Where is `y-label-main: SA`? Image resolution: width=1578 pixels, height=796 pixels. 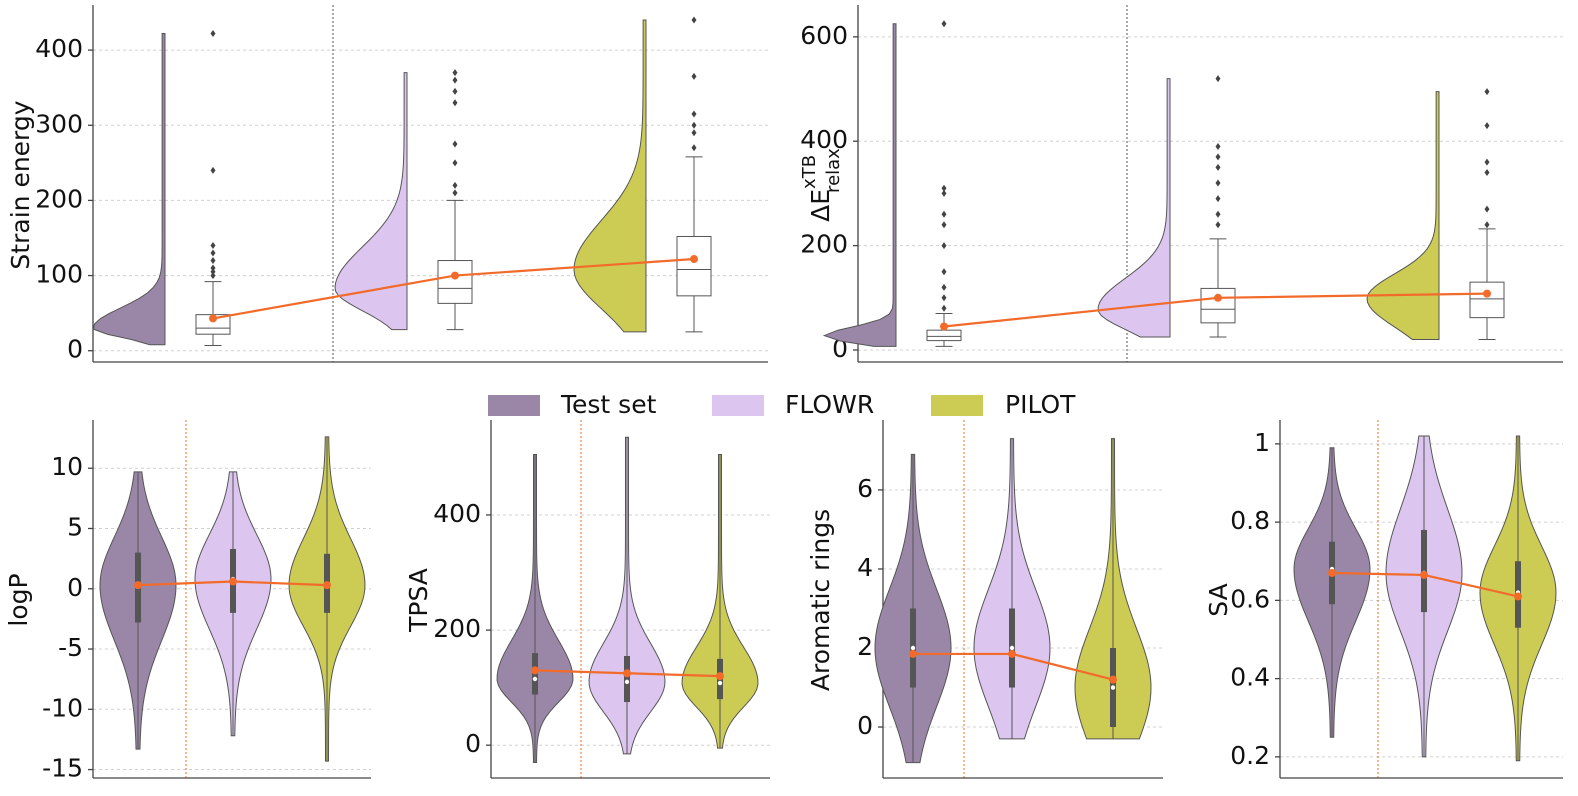 y-label-main: SA is located at coordinates (1218, 599).